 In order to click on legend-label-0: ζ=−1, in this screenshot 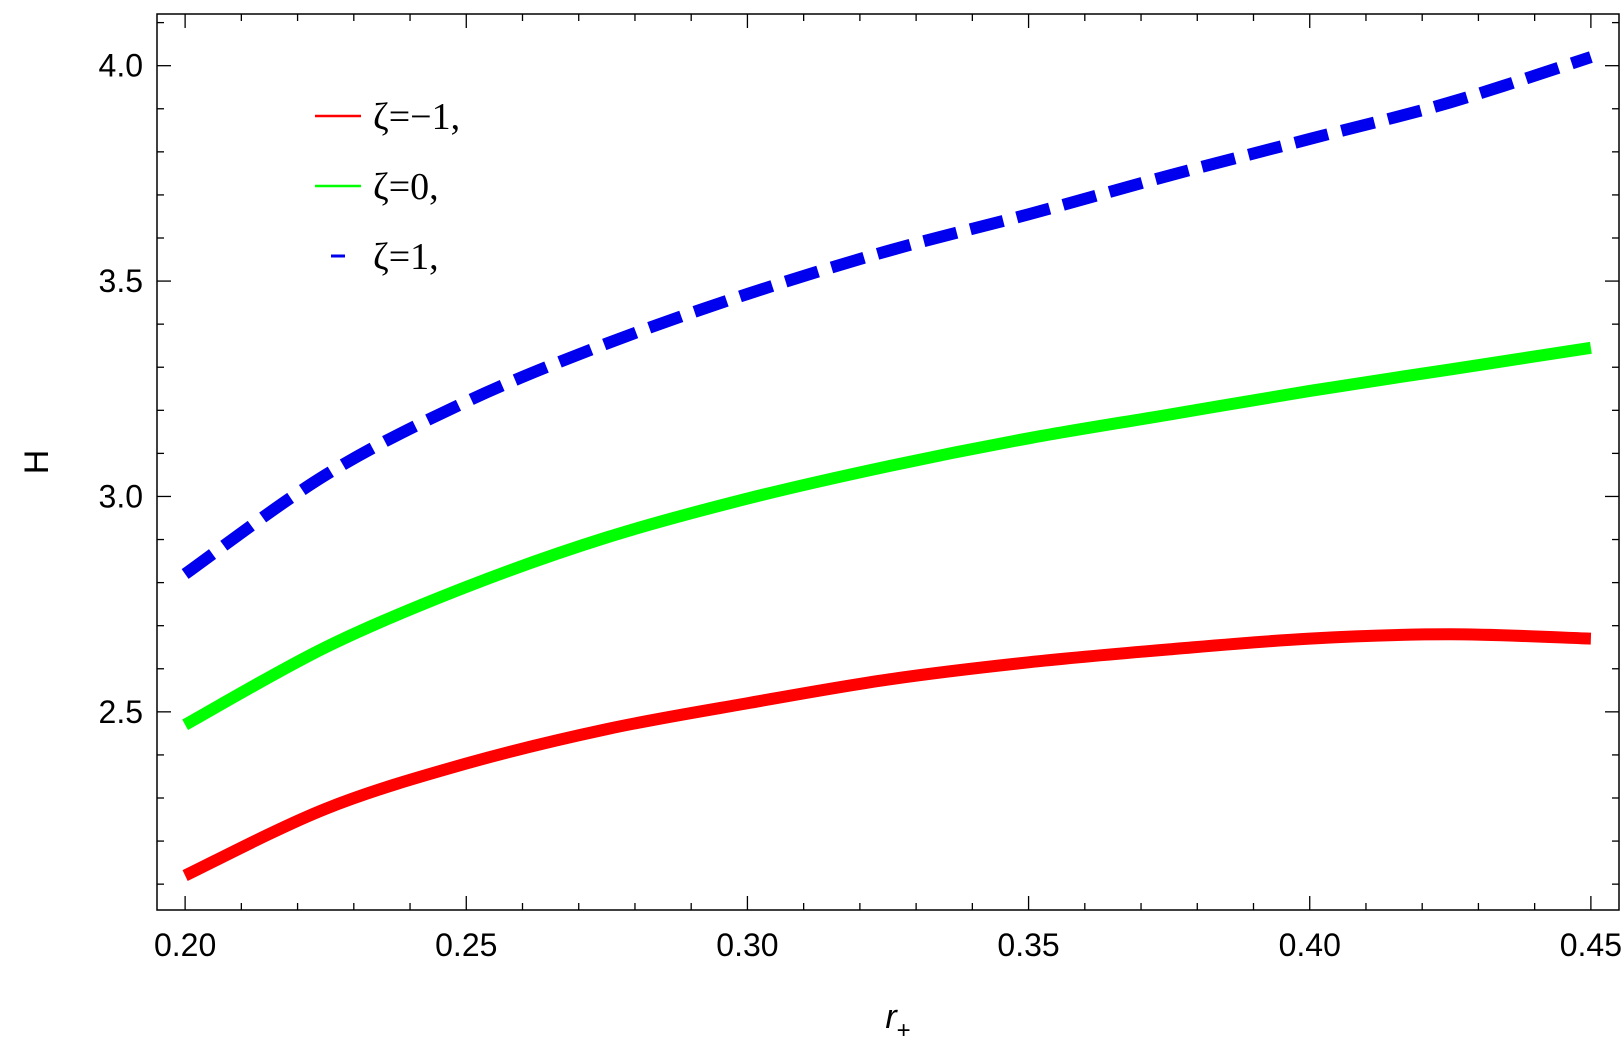, I will do `click(416, 117)`.